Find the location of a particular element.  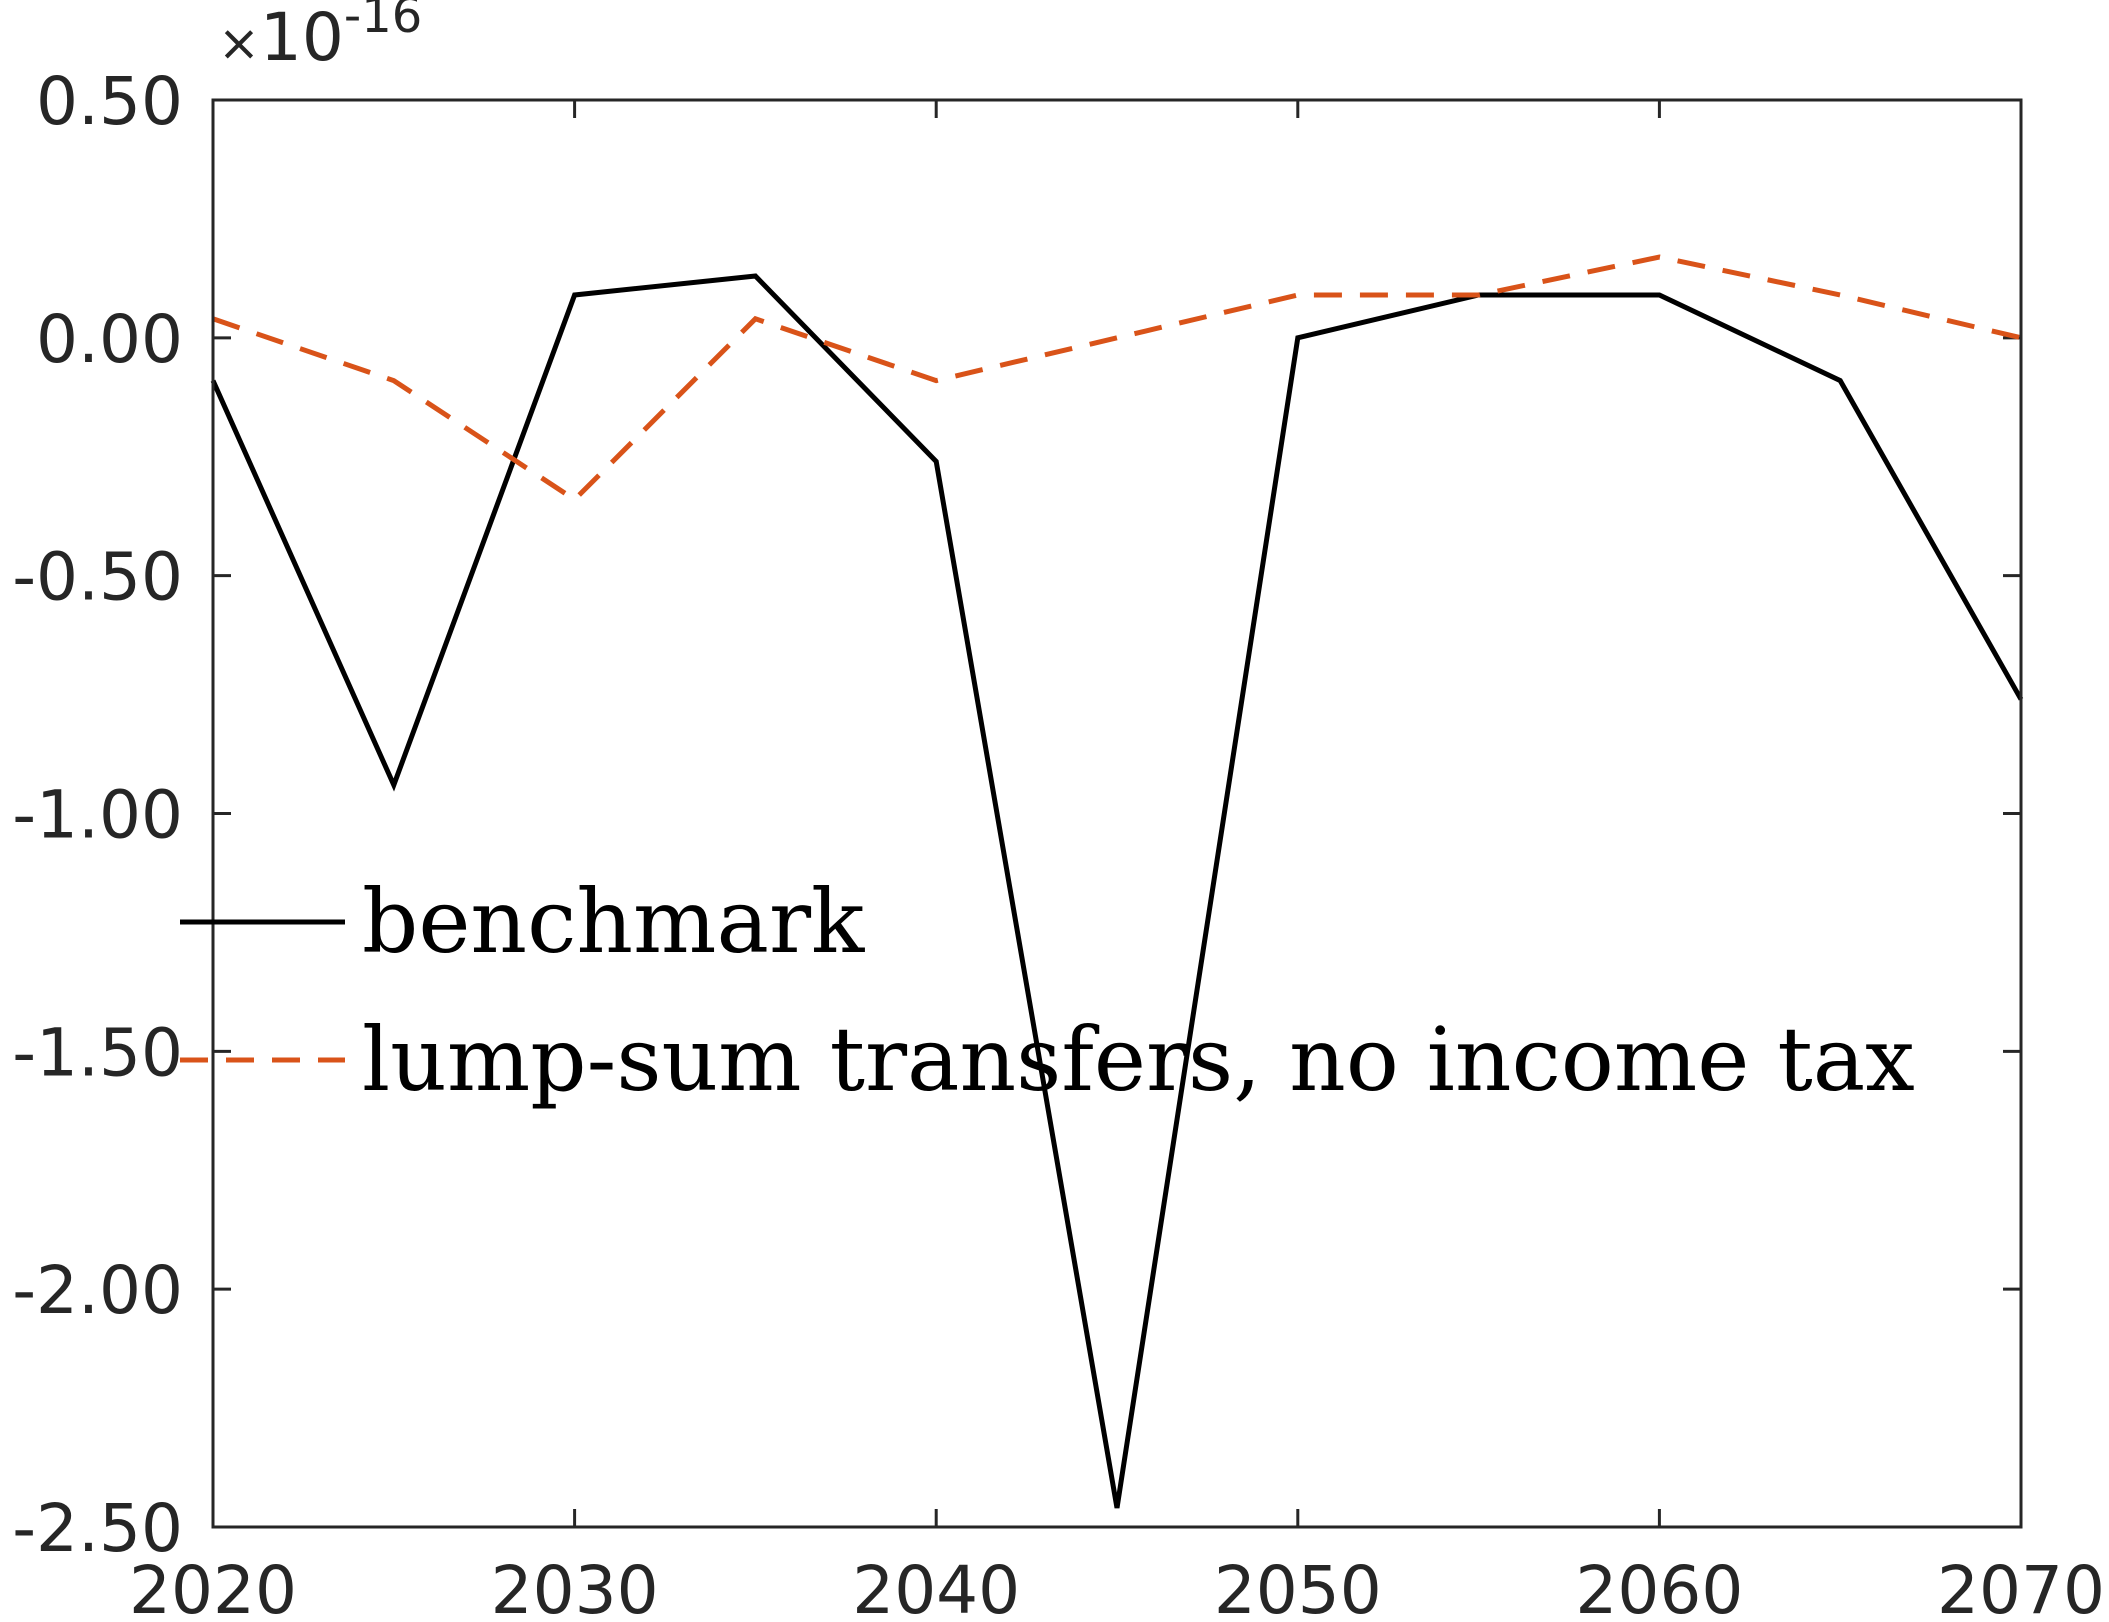

y-tick-label: -2.50 is located at coordinates (97, 1528).